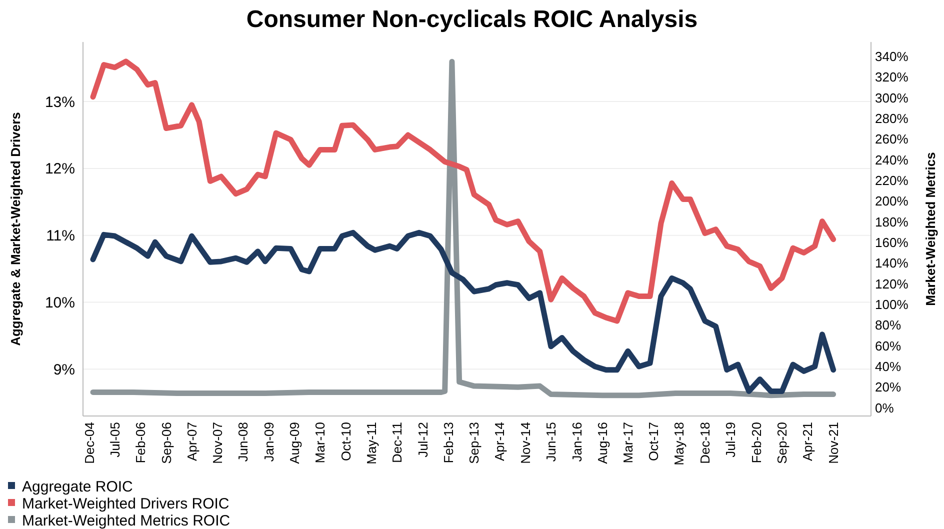 The image size is (944, 529). Describe the element at coordinates (525, 443) in the screenshot. I see `x-tick-label: Nov-14` at that location.